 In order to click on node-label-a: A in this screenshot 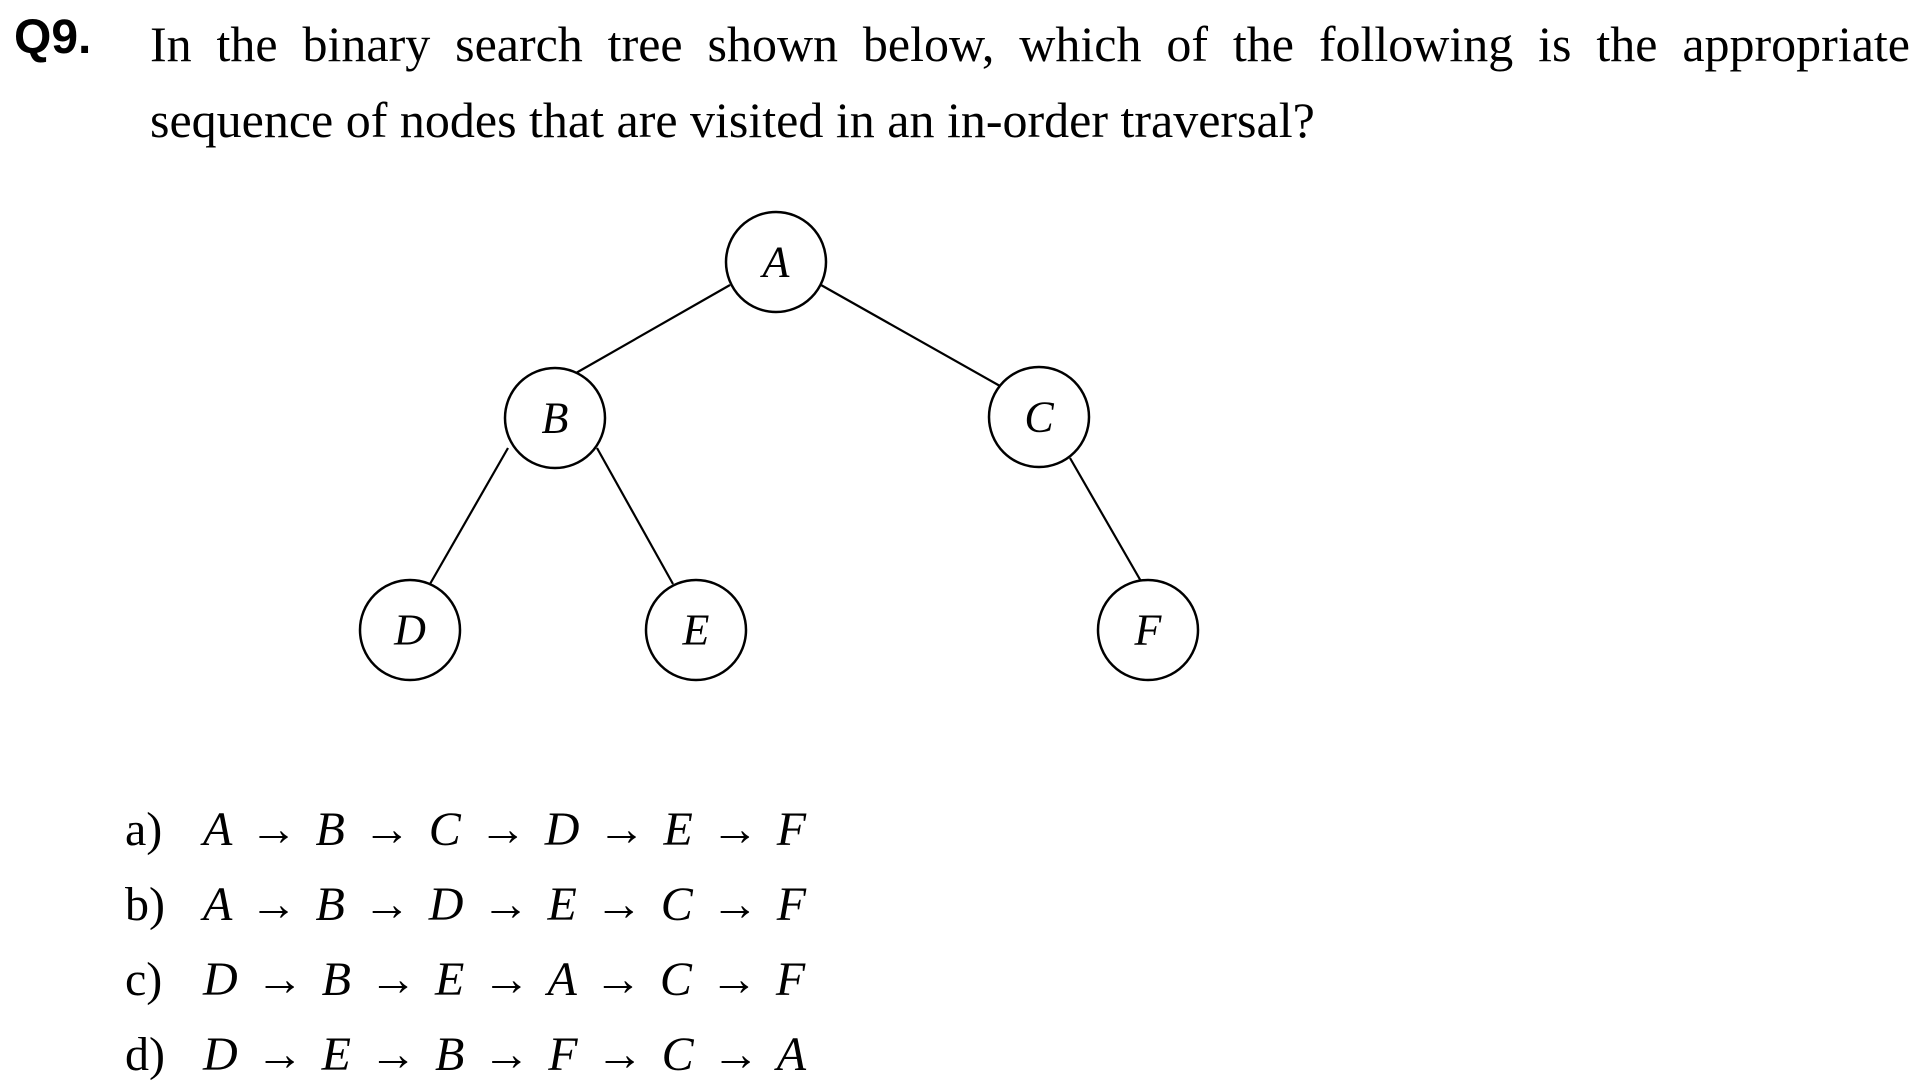, I will do `click(775, 262)`.